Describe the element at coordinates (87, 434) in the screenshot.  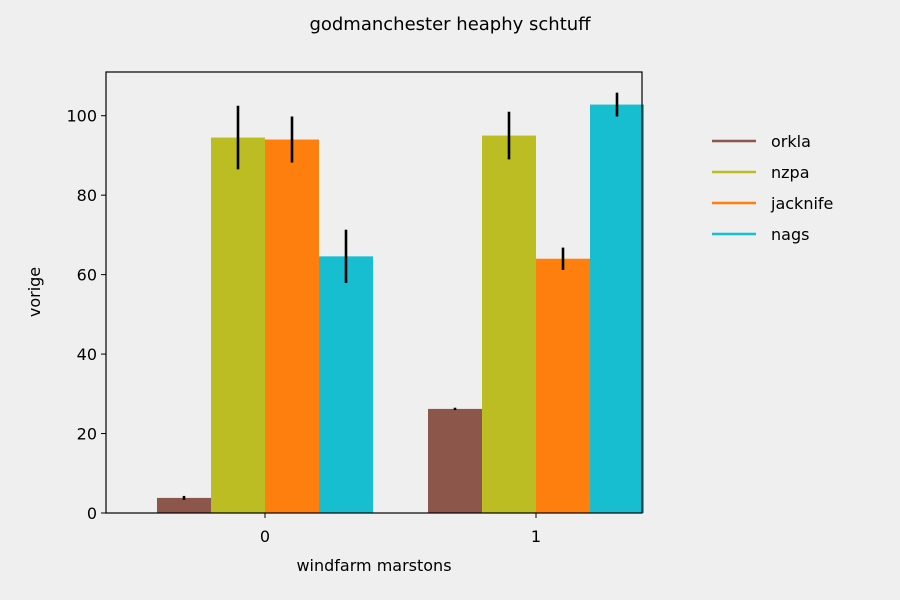
I see `y-tick-label: 20` at that location.